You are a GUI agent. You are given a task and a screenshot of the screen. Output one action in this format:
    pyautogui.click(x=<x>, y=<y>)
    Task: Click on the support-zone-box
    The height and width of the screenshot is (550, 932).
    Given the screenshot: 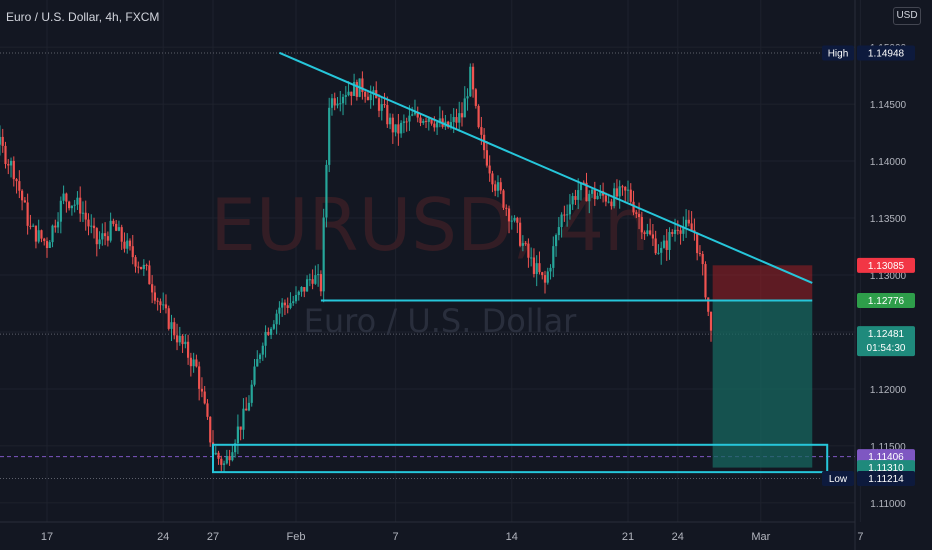 What is the action you would take?
    pyautogui.click(x=520, y=458)
    